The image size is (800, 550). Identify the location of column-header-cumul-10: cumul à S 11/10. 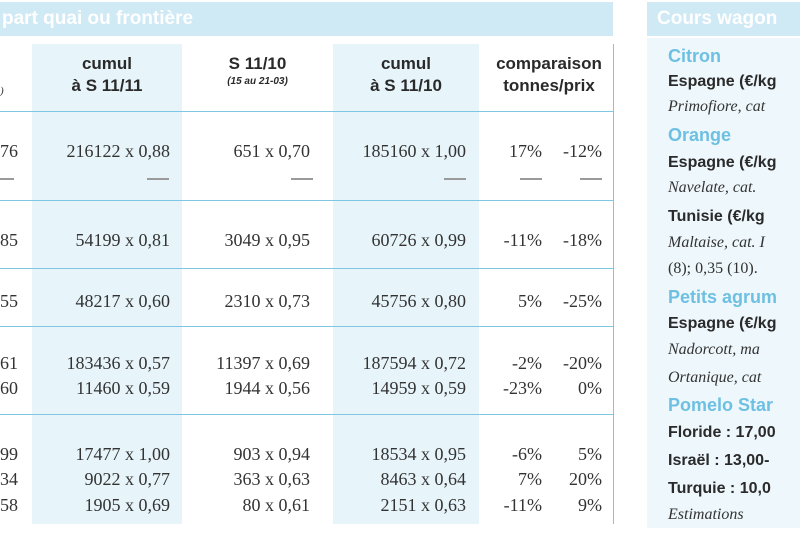
(406, 75).